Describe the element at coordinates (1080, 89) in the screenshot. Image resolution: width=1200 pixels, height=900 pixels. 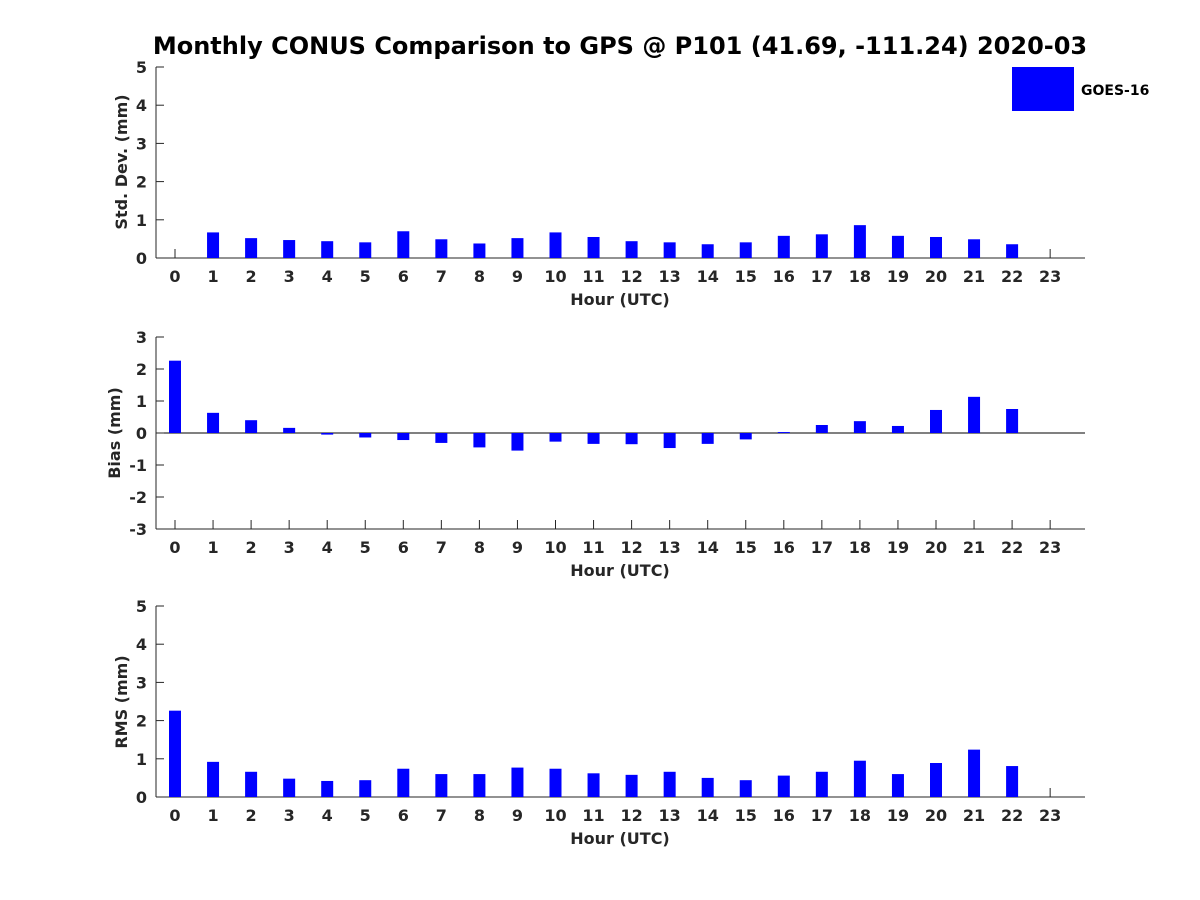
I see `legend: GOES-16` at that location.